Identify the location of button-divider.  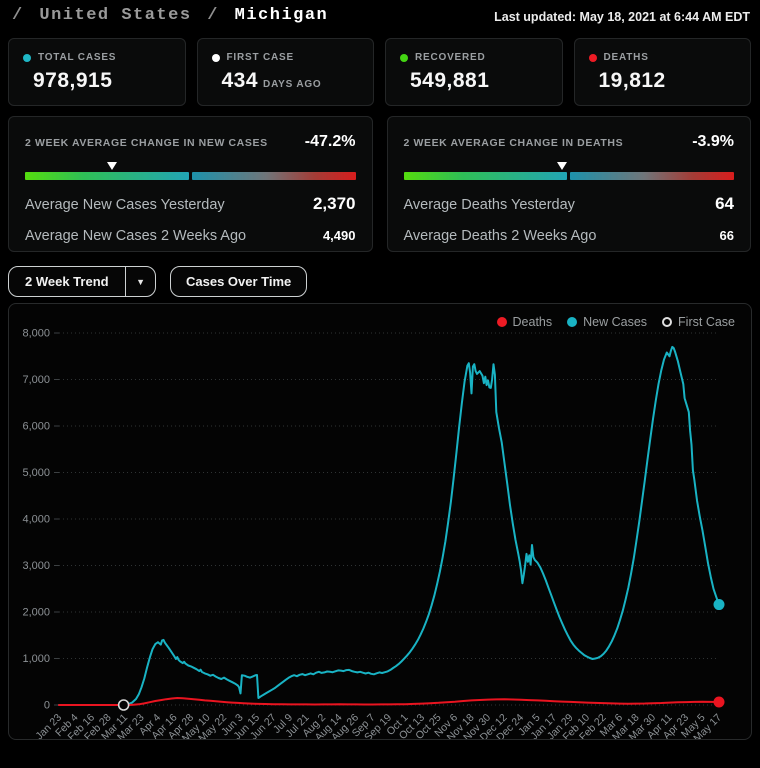
(125, 281).